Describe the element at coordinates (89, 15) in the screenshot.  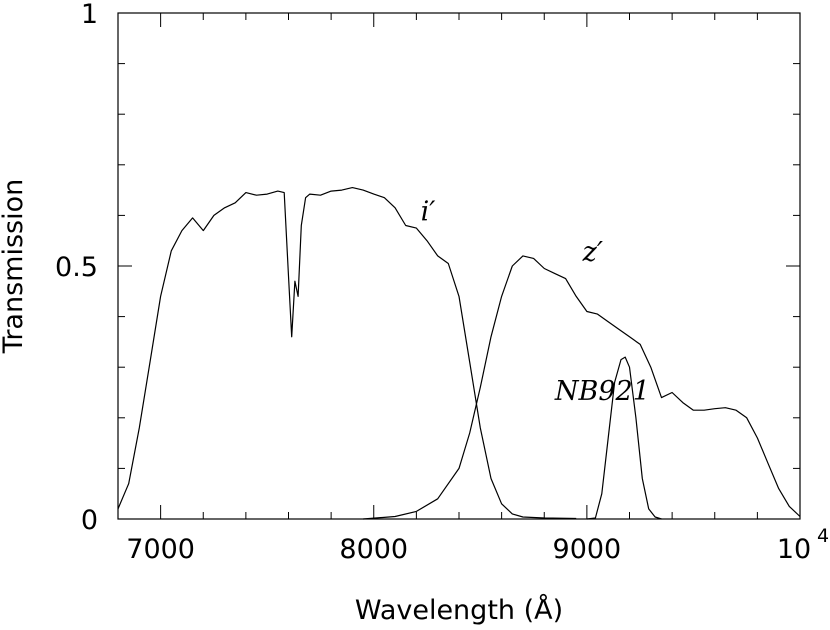
I see `y-tick-label: 1` at that location.